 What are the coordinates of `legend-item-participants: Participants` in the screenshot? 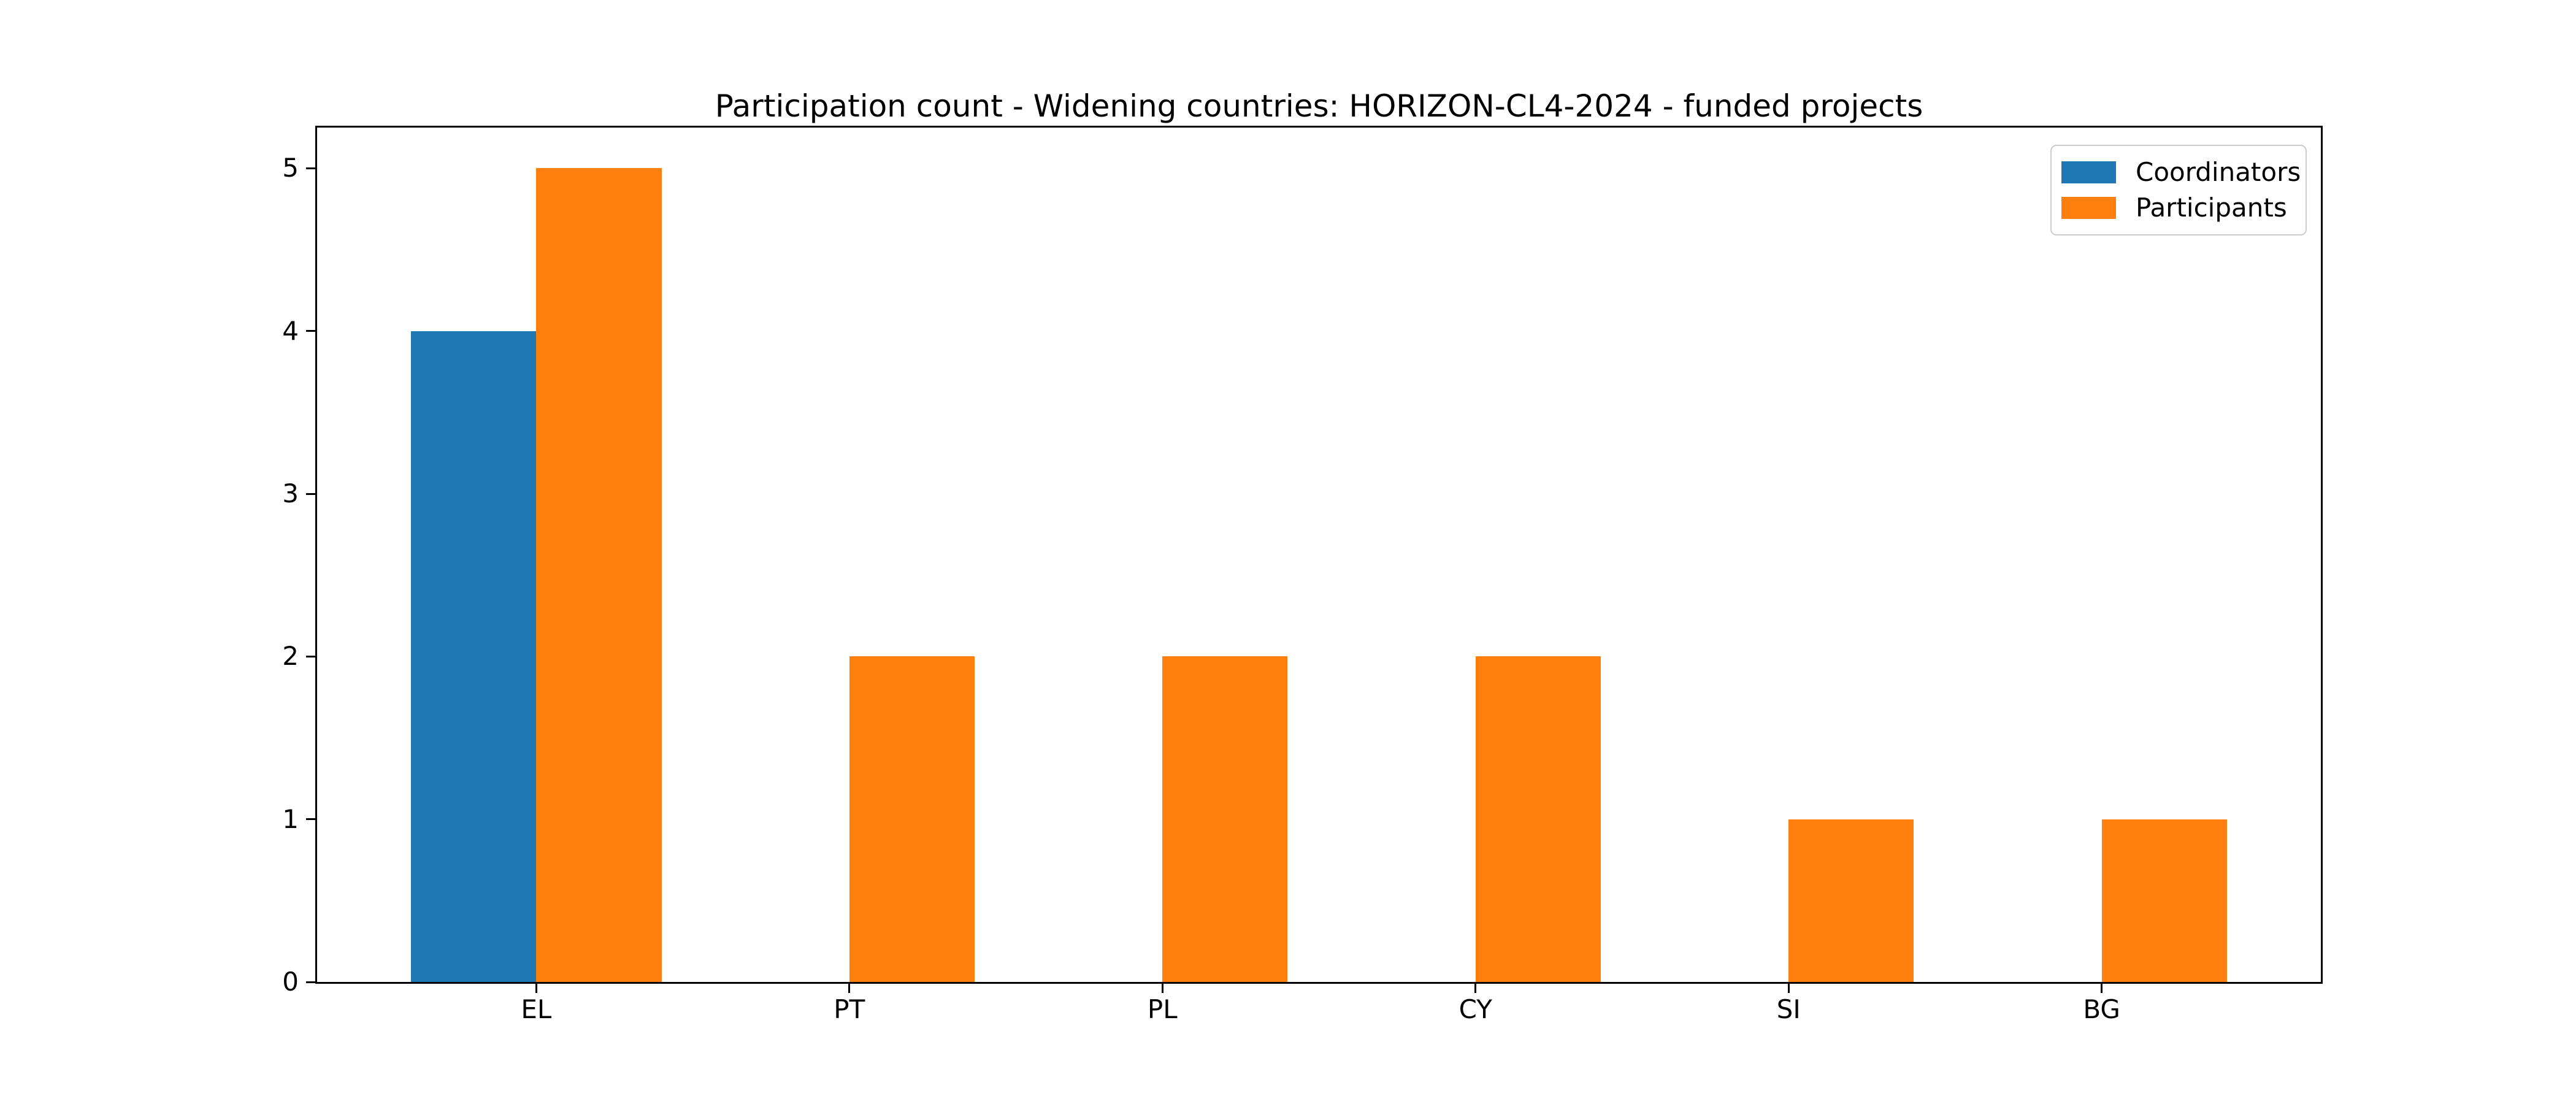 It's located at (2178, 208).